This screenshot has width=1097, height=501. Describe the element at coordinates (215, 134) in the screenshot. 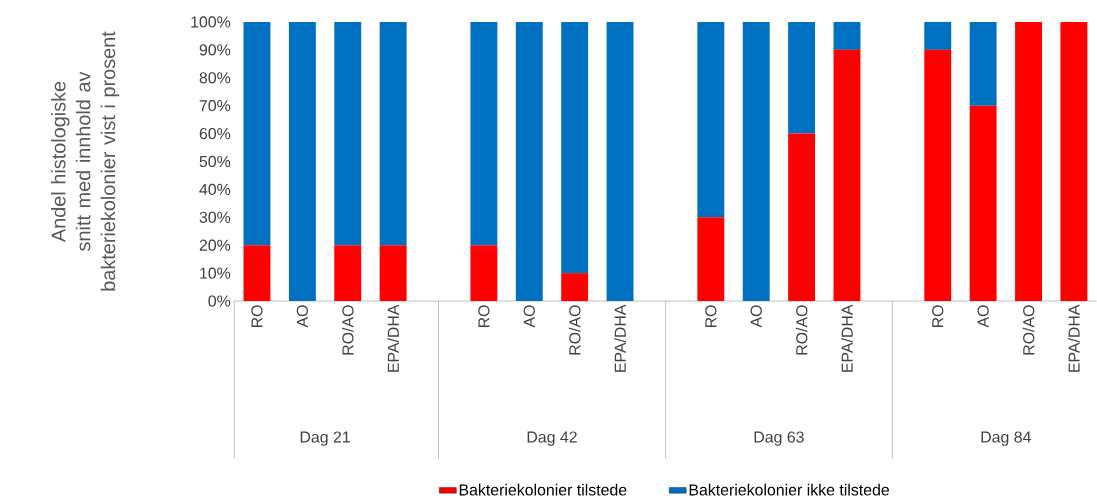

I see `y-tick-label: 60%` at that location.